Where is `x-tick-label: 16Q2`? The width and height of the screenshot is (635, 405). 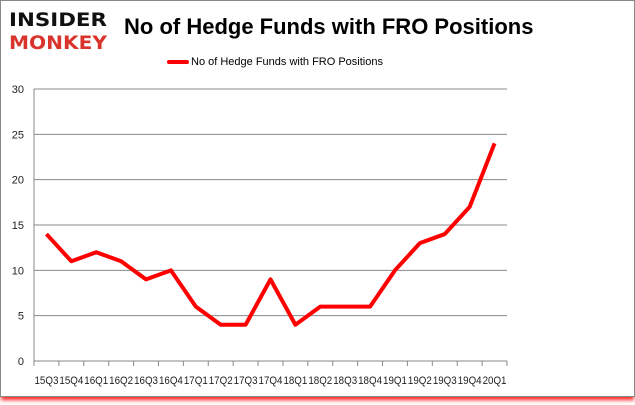
x-tick-label: 16Q2 is located at coordinates (121, 381).